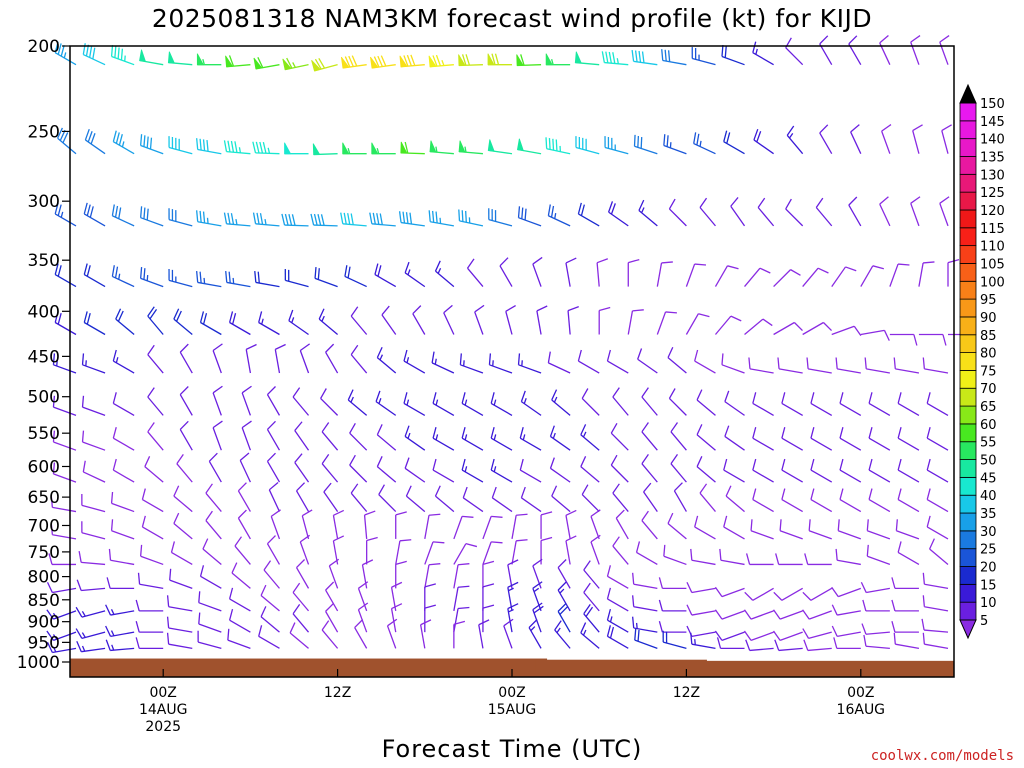  Describe the element at coordinates (988, 336) in the screenshot. I see `colorbar-label: 85` at that location.